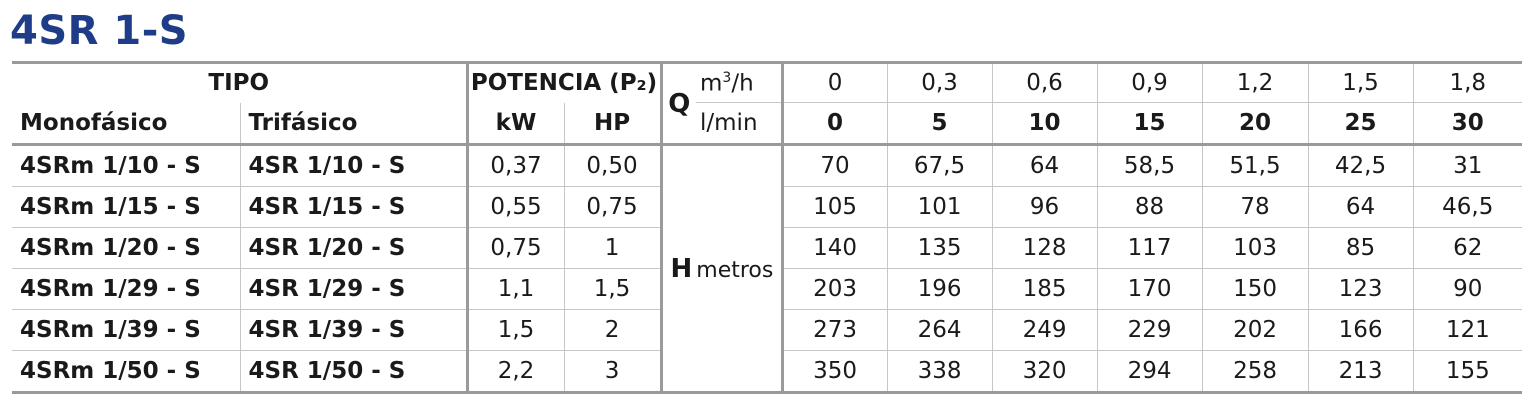  I want to click on flow-lmin-cell: 30, so click(1468, 124).